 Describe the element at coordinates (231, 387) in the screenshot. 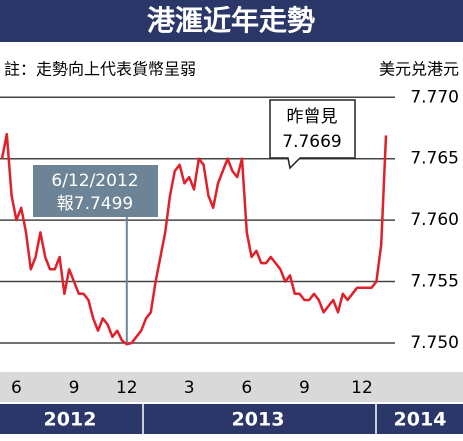

I see `month-band` at that location.